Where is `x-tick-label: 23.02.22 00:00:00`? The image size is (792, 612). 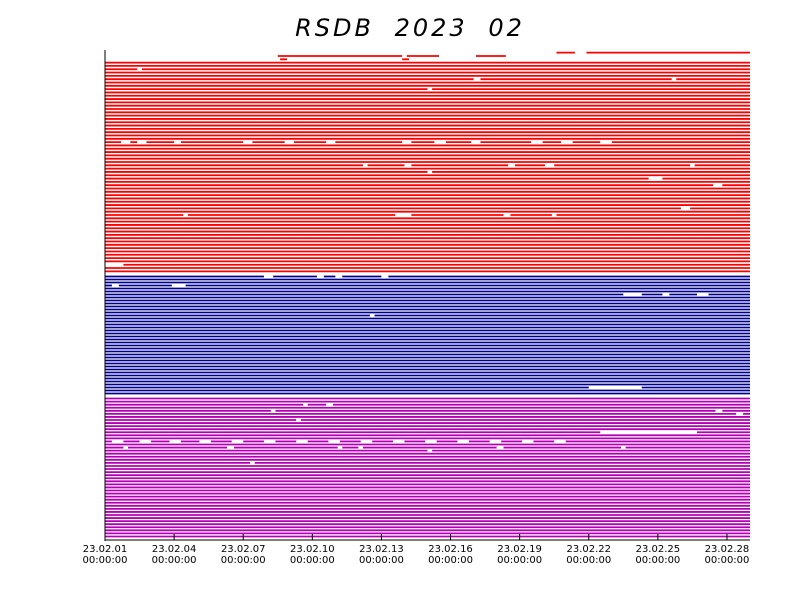
x-tick-label: 23.02.22 00:00:00 is located at coordinates (589, 555).